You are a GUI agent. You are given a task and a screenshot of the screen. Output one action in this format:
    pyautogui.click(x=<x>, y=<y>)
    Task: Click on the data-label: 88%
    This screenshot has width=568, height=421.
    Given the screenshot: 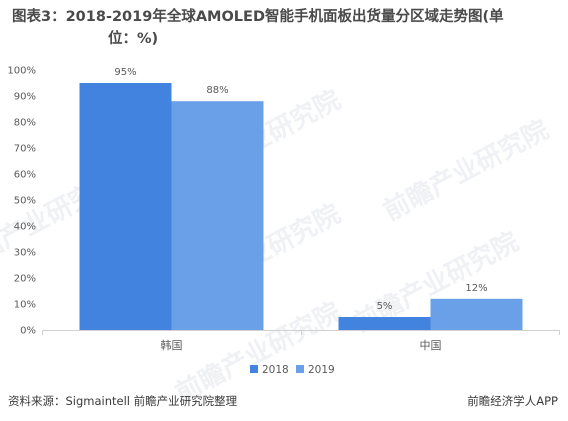 What is the action you would take?
    pyautogui.click(x=217, y=90)
    